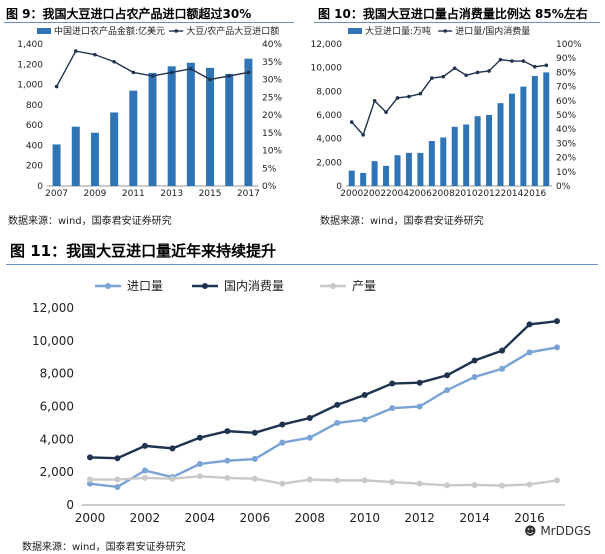  Describe the element at coordinates (57, 374) in the screenshot. I see `fig11-ytick: 8,000` at that location.